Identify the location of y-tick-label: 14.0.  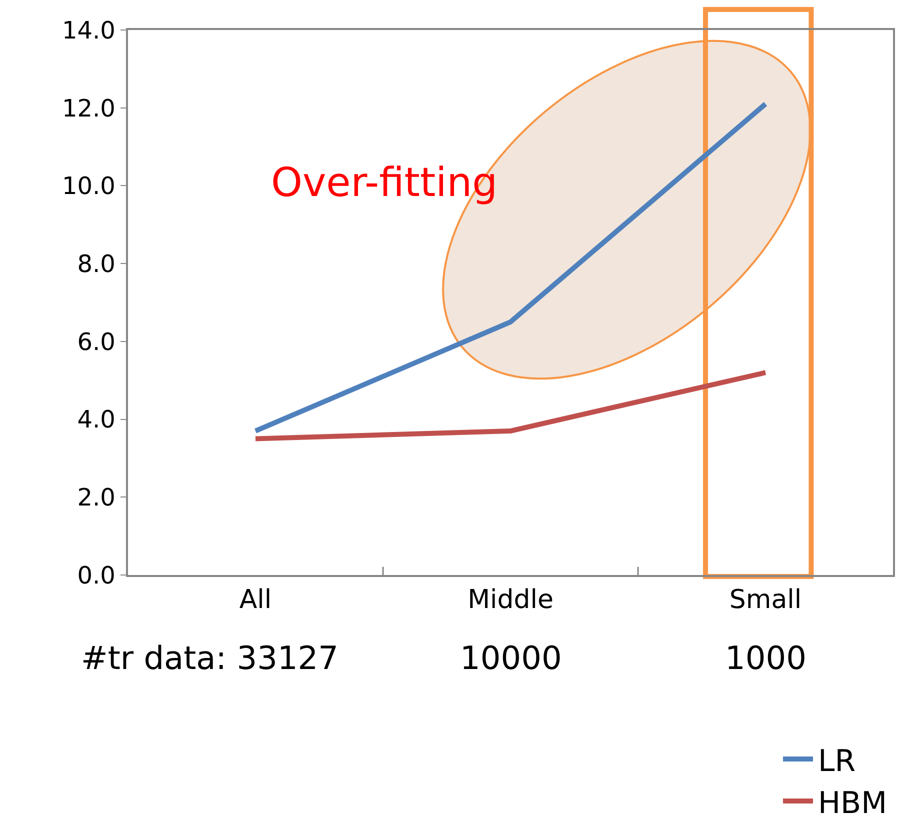
(89, 30).